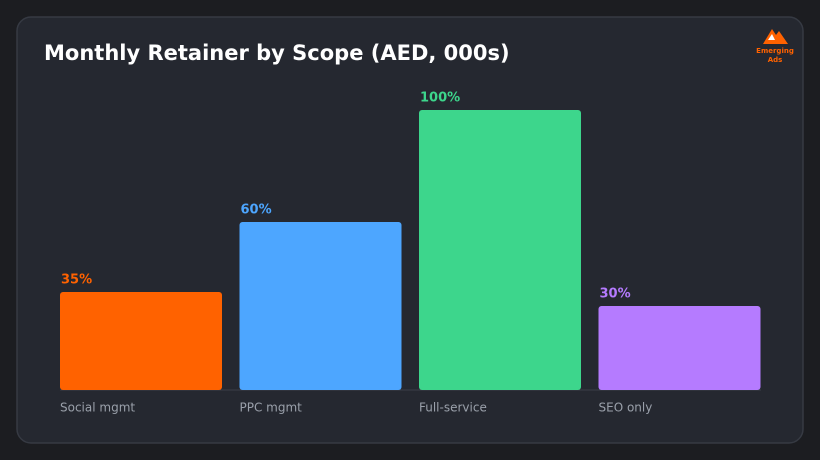  What do you see at coordinates (615, 294) in the screenshot?
I see `value-label: 30%` at bounding box center [615, 294].